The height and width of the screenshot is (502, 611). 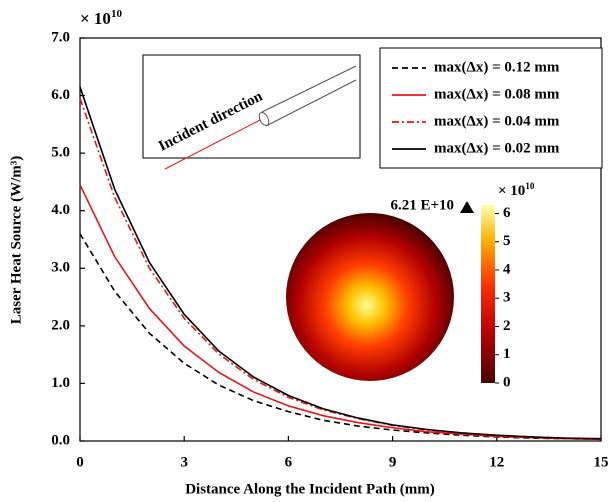 I want to click on x-tick-label: 3, so click(x=184, y=462).